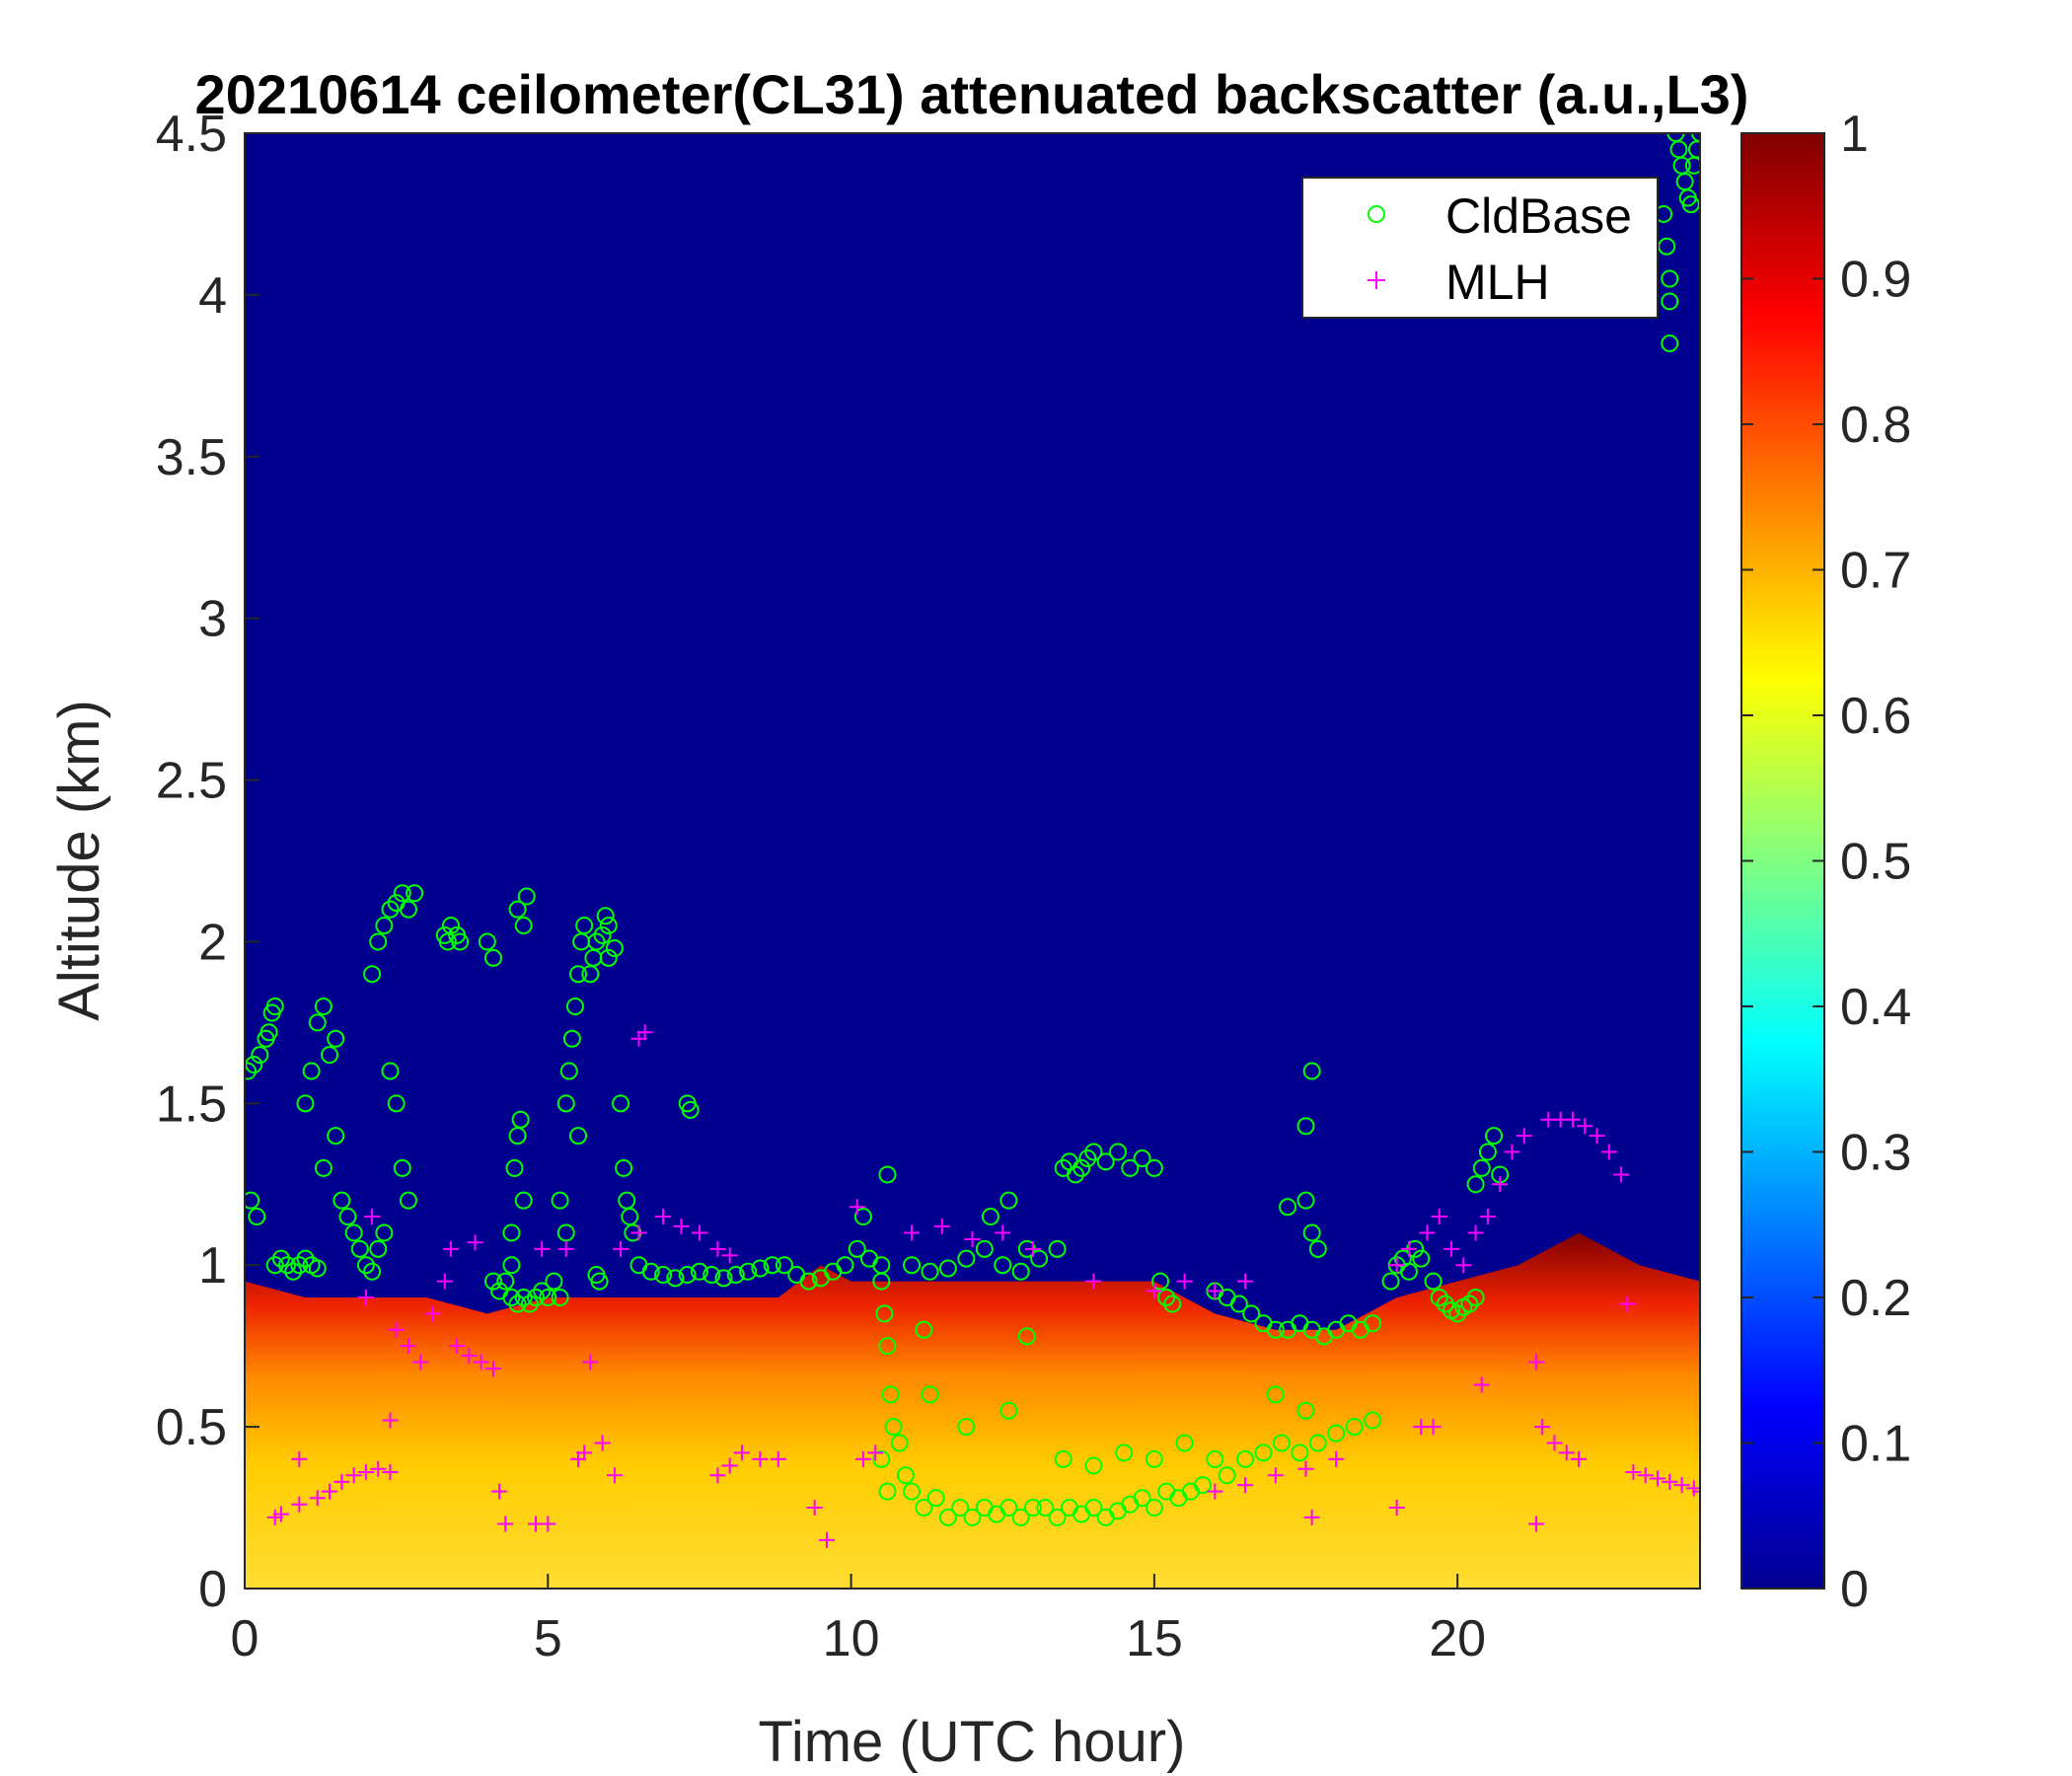 This screenshot has width=2072, height=1776. Describe the element at coordinates (1876, 426) in the screenshot. I see `colorbar-tick-label: 0.8` at that location.